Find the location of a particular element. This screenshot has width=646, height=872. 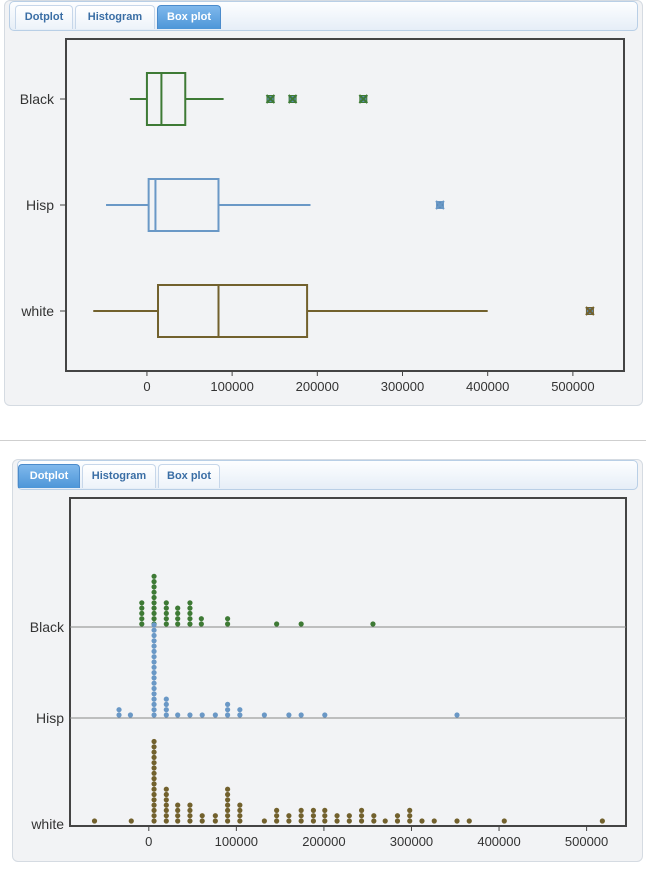

dot-group-label-white: white is located at coordinates (47, 824).